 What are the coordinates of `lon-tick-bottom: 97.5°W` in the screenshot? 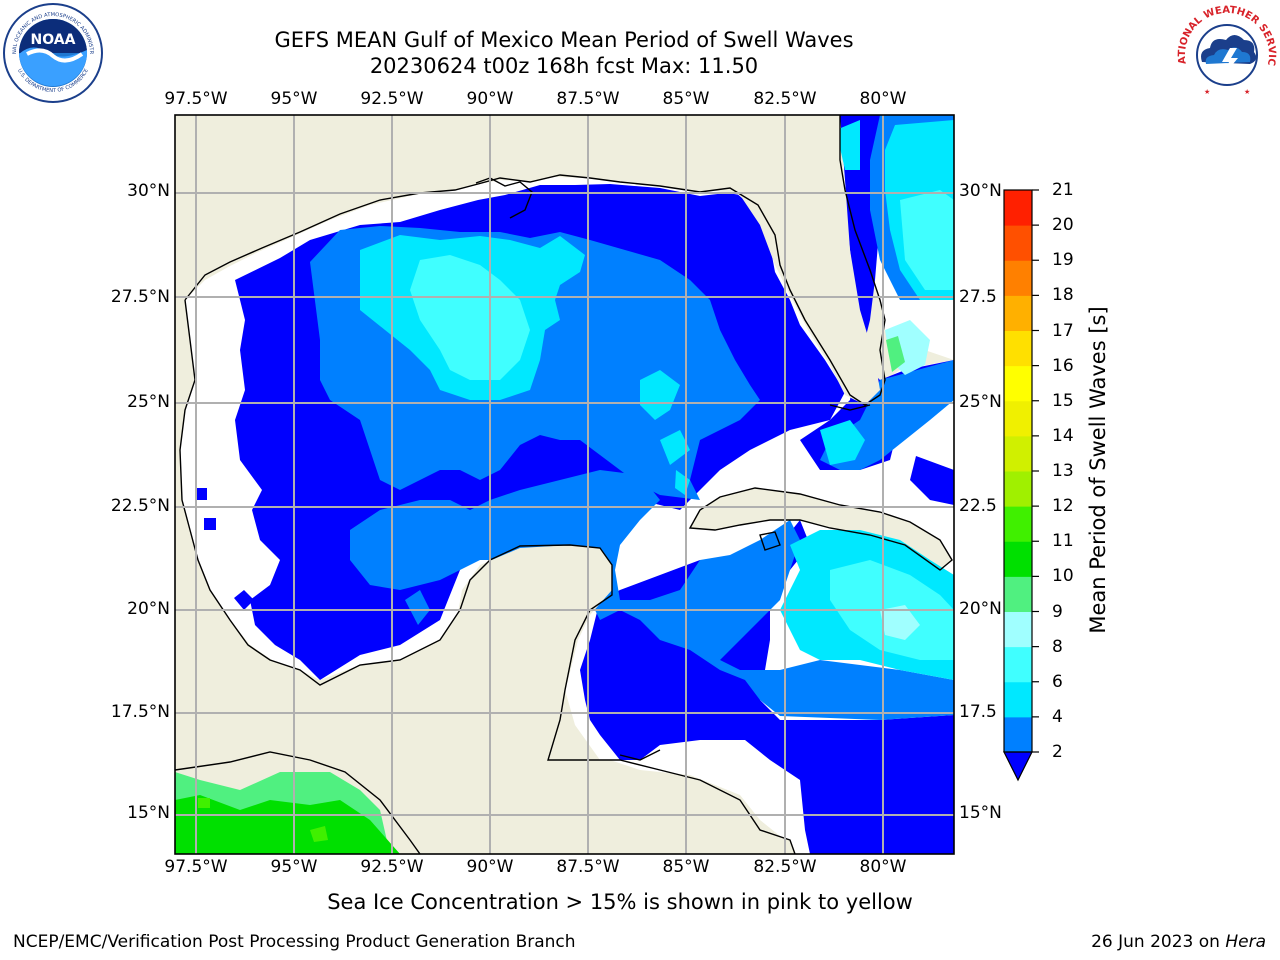 It's located at (196, 867).